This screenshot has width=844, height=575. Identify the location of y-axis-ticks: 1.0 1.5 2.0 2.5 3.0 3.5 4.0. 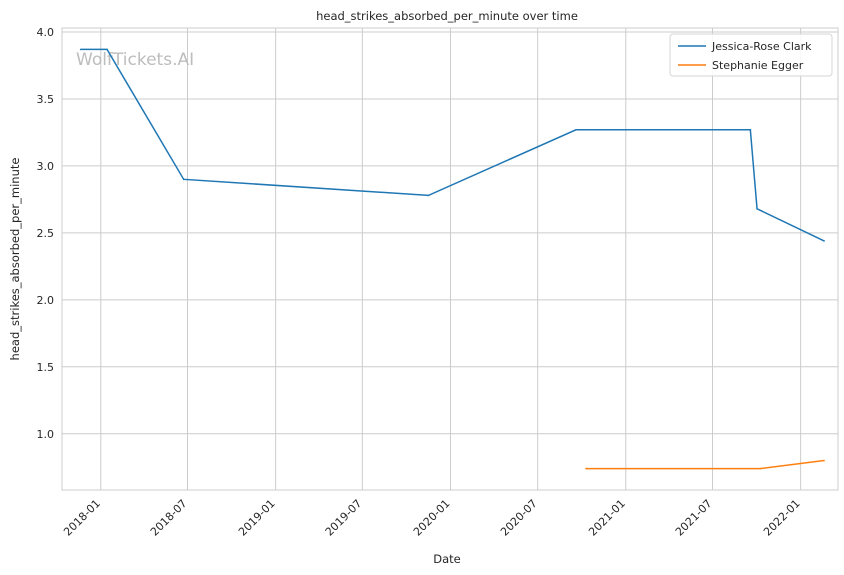
(46, 233).